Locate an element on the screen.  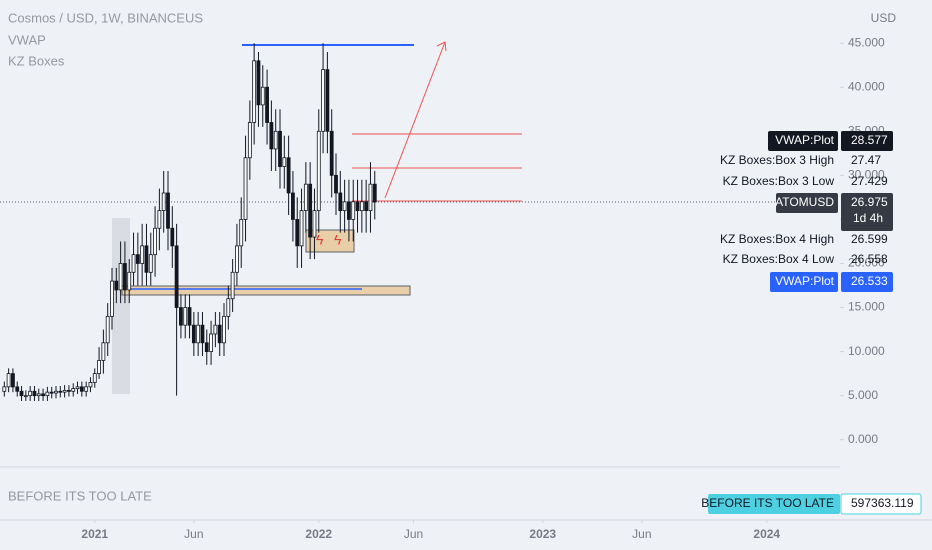
price-label-value: 27.47 is located at coordinates (866, 160).